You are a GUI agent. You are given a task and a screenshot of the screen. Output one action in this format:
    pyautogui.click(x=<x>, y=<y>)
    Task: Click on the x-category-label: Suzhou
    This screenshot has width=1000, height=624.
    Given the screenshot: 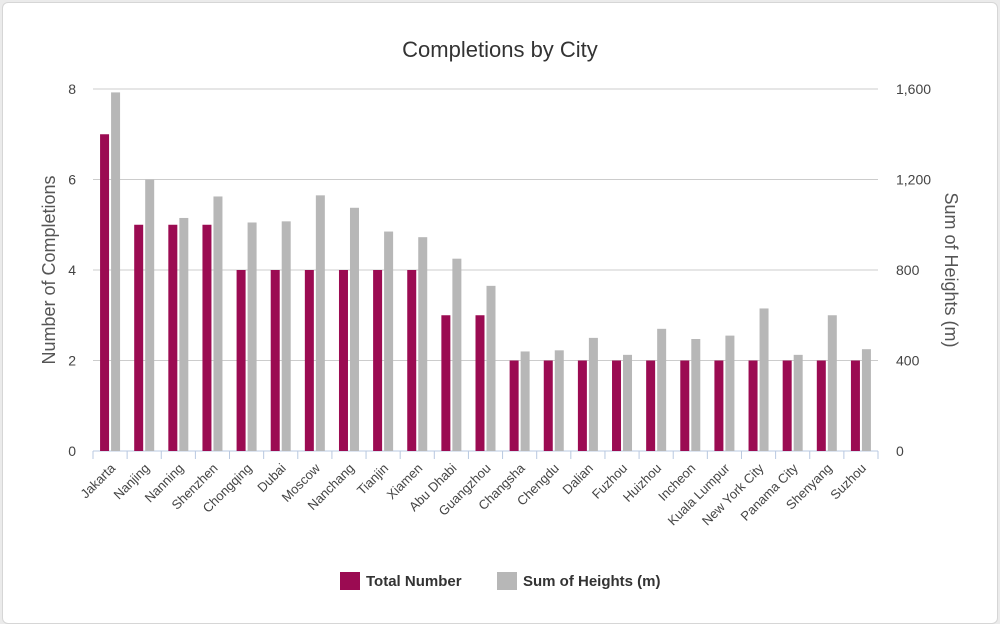 What is the action you would take?
    pyautogui.click(x=848, y=482)
    